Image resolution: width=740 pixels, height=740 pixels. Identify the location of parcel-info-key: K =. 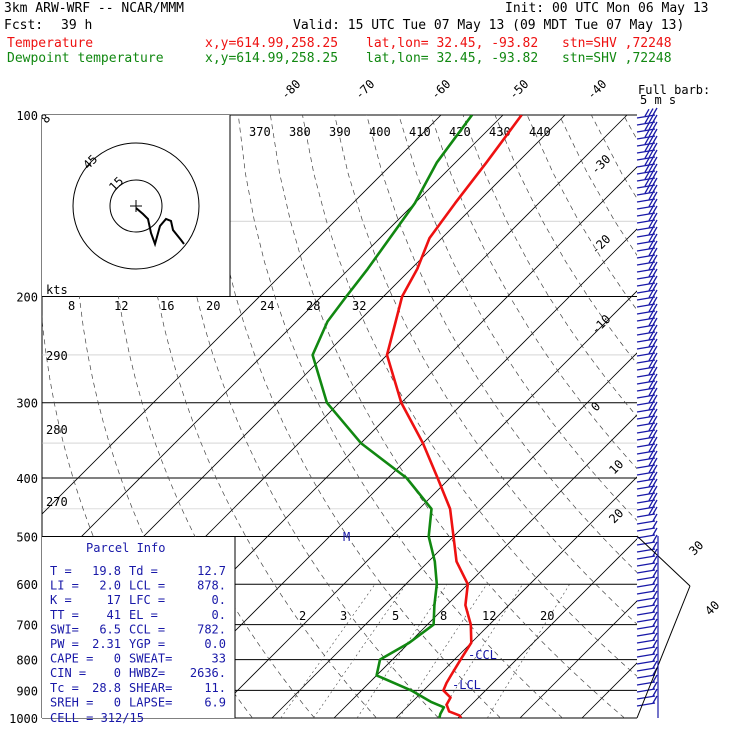
(61, 600).